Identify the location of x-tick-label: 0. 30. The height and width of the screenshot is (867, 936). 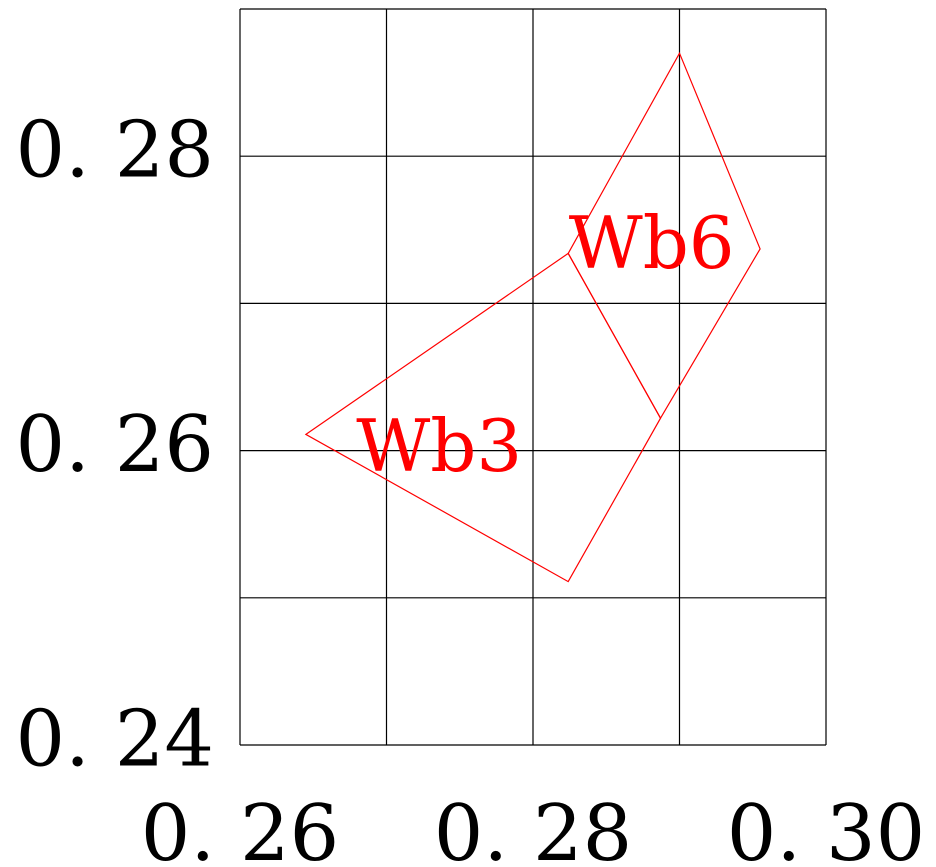
(826, 828).